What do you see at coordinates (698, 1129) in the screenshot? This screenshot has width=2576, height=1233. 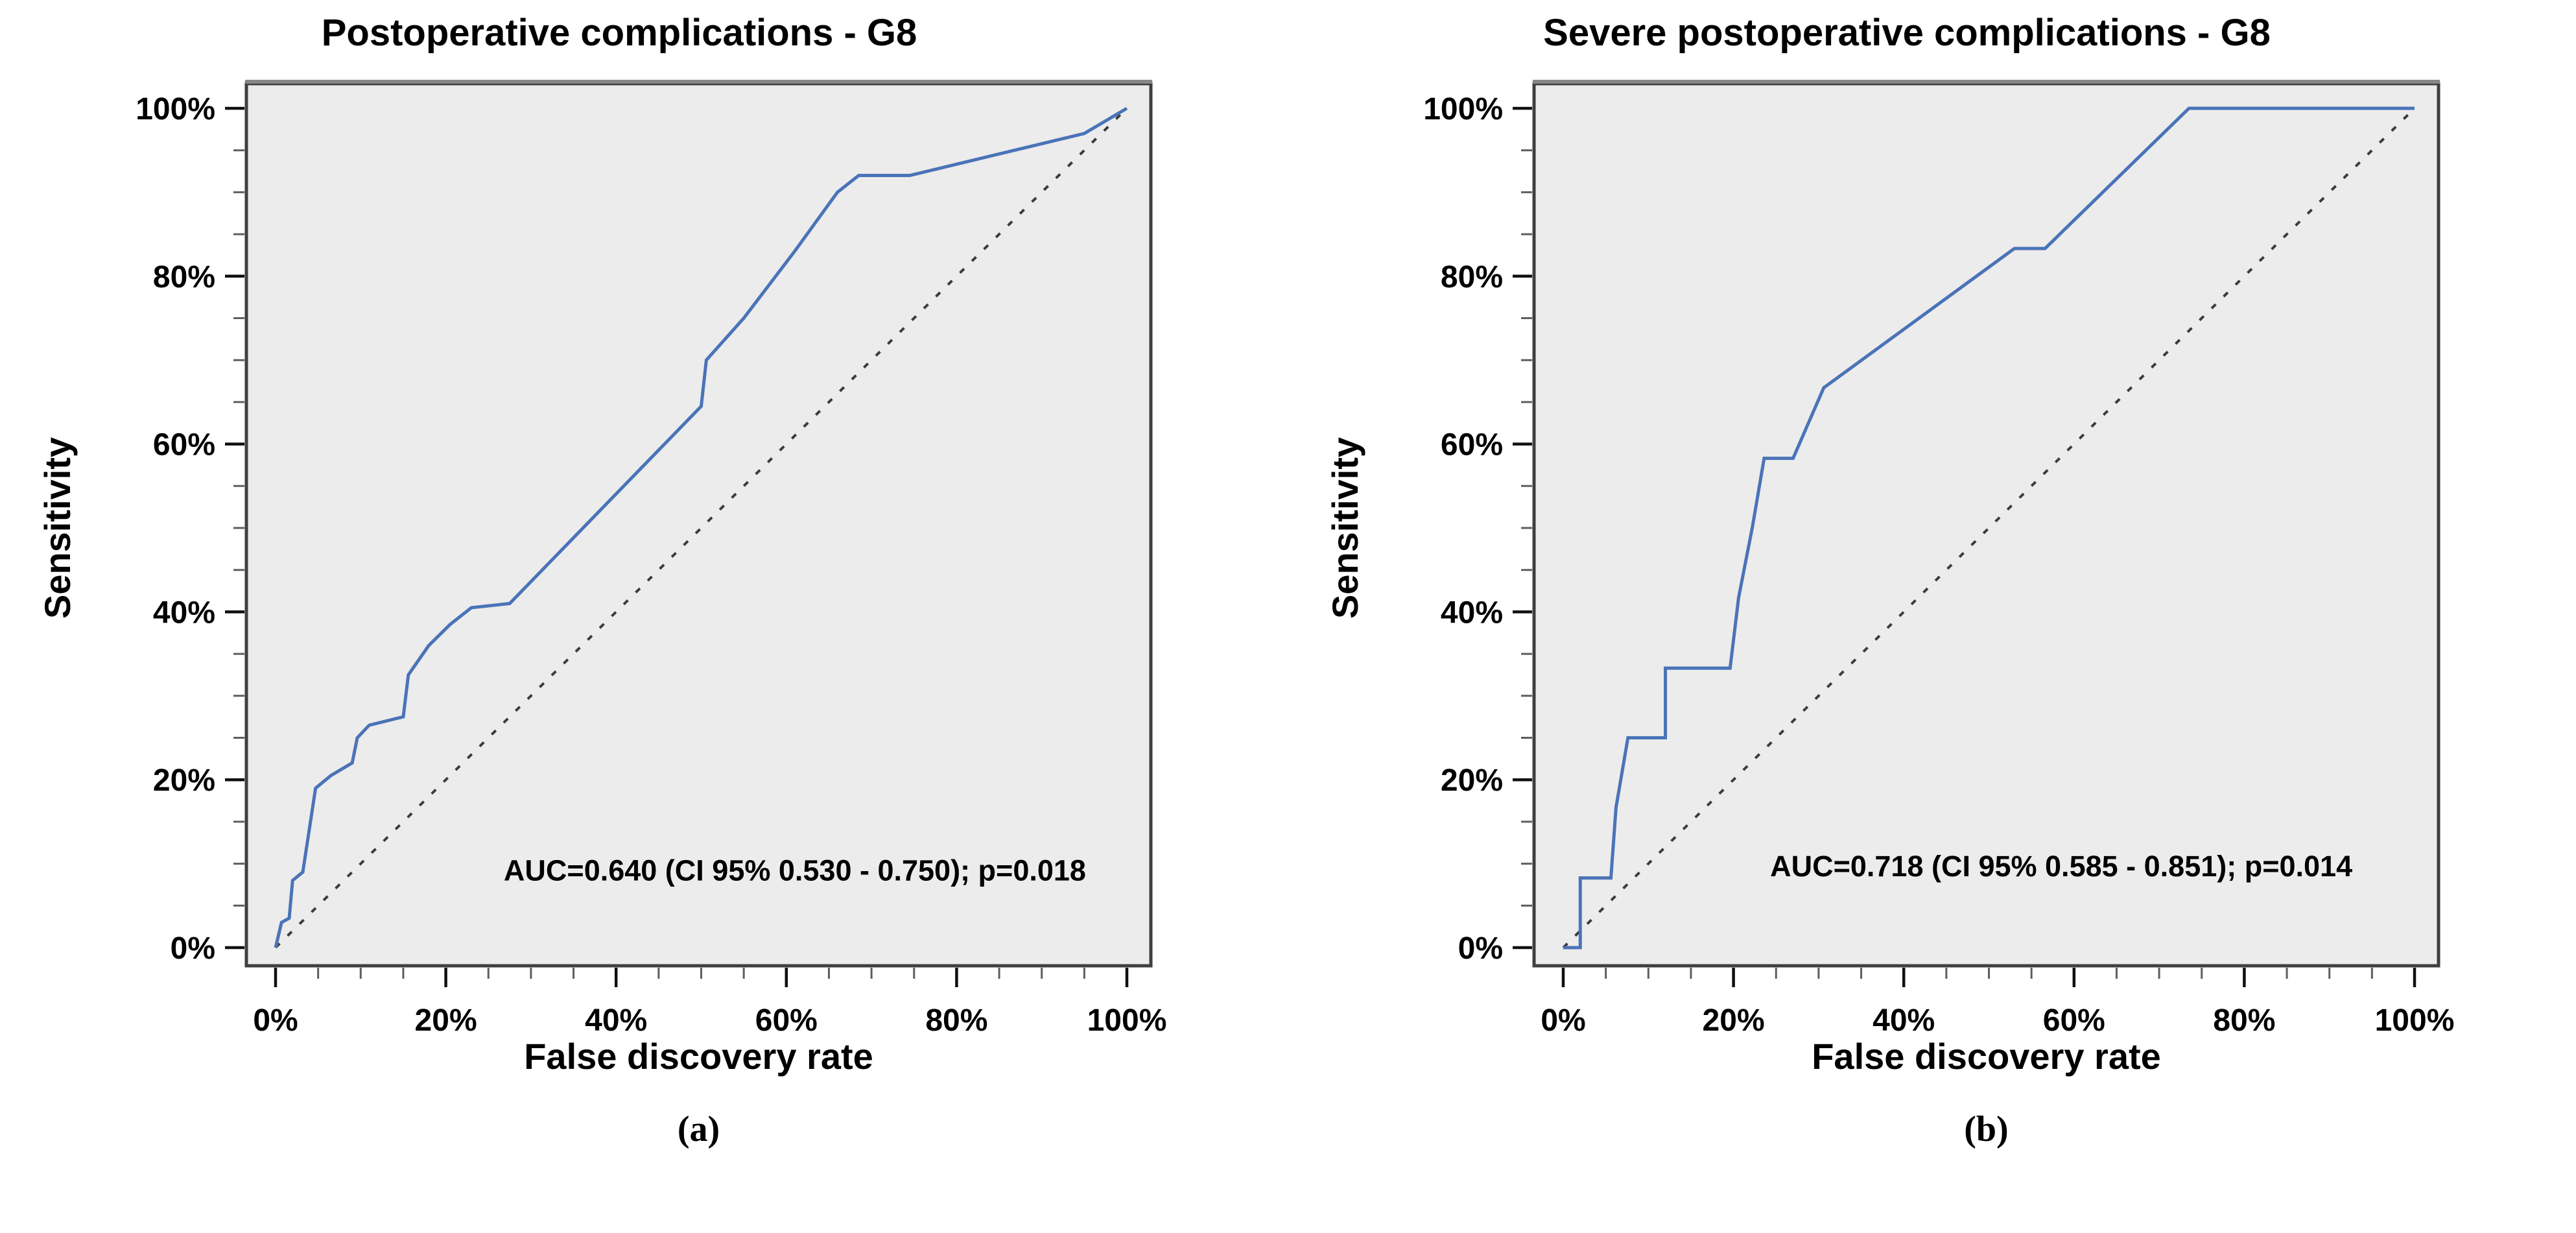 I see `subfigure-caption-a: (a)` at bounding box center [698, 1129].